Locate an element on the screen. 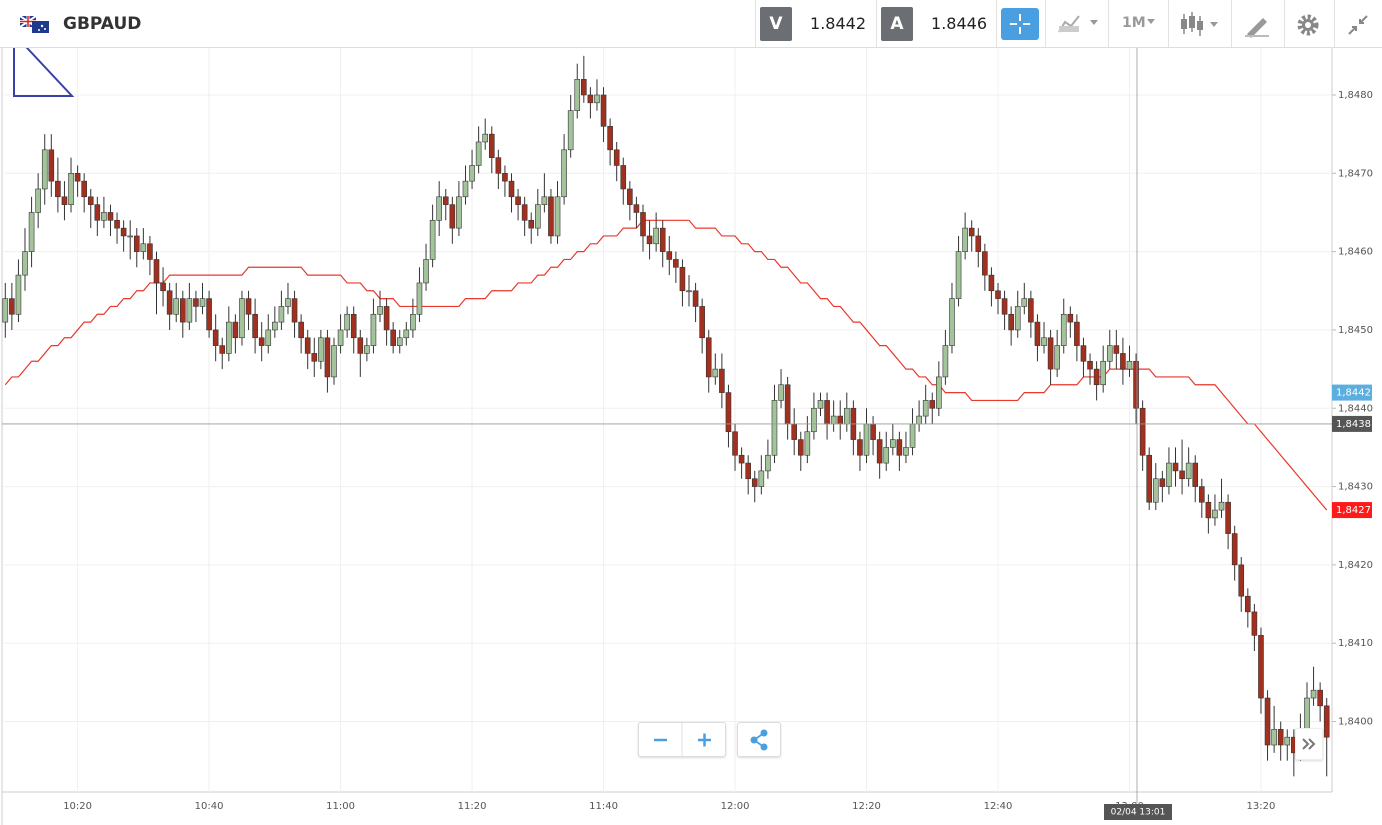  scroll-icon is located at coordinates (1309, 744).